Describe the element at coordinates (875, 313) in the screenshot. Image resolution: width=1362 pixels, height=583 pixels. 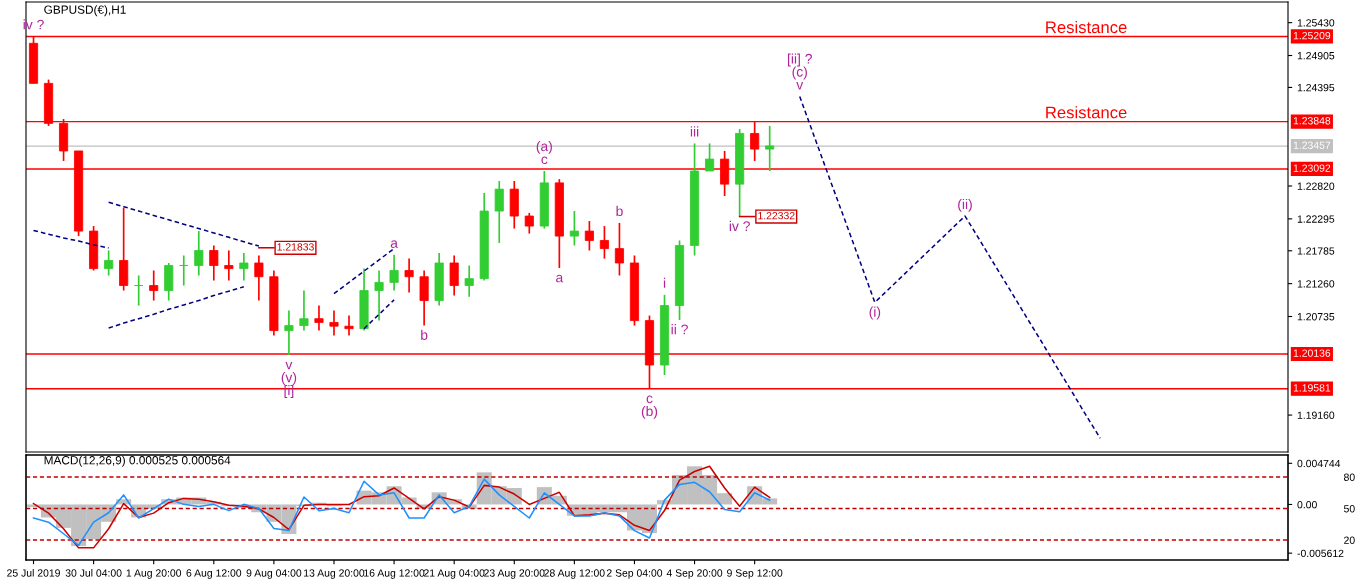
I see `annotation: (i)` at that location.